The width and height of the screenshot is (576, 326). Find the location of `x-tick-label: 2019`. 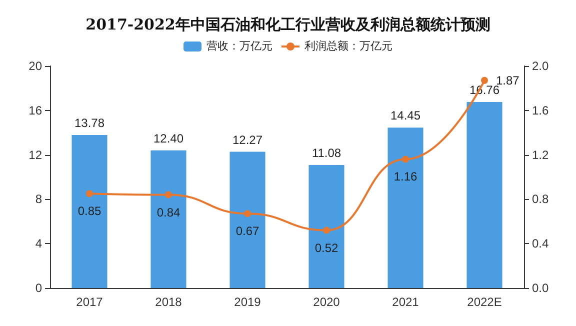

x-tick-label: 2019 is located at coordinates (248, 302).